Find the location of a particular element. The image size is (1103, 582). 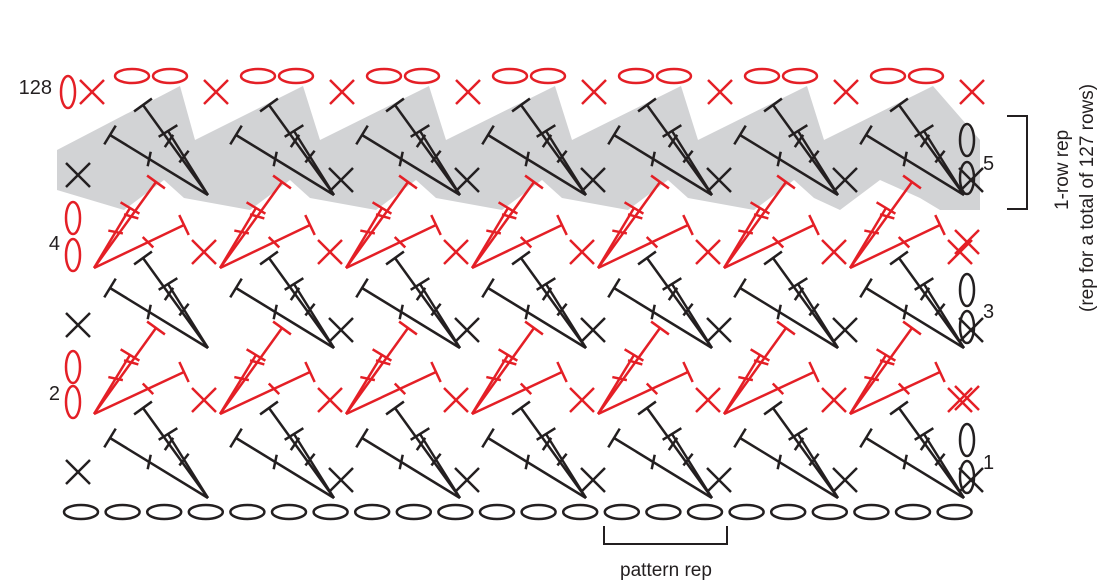

row-label-1: 1 is located at coordinates (988, 463).